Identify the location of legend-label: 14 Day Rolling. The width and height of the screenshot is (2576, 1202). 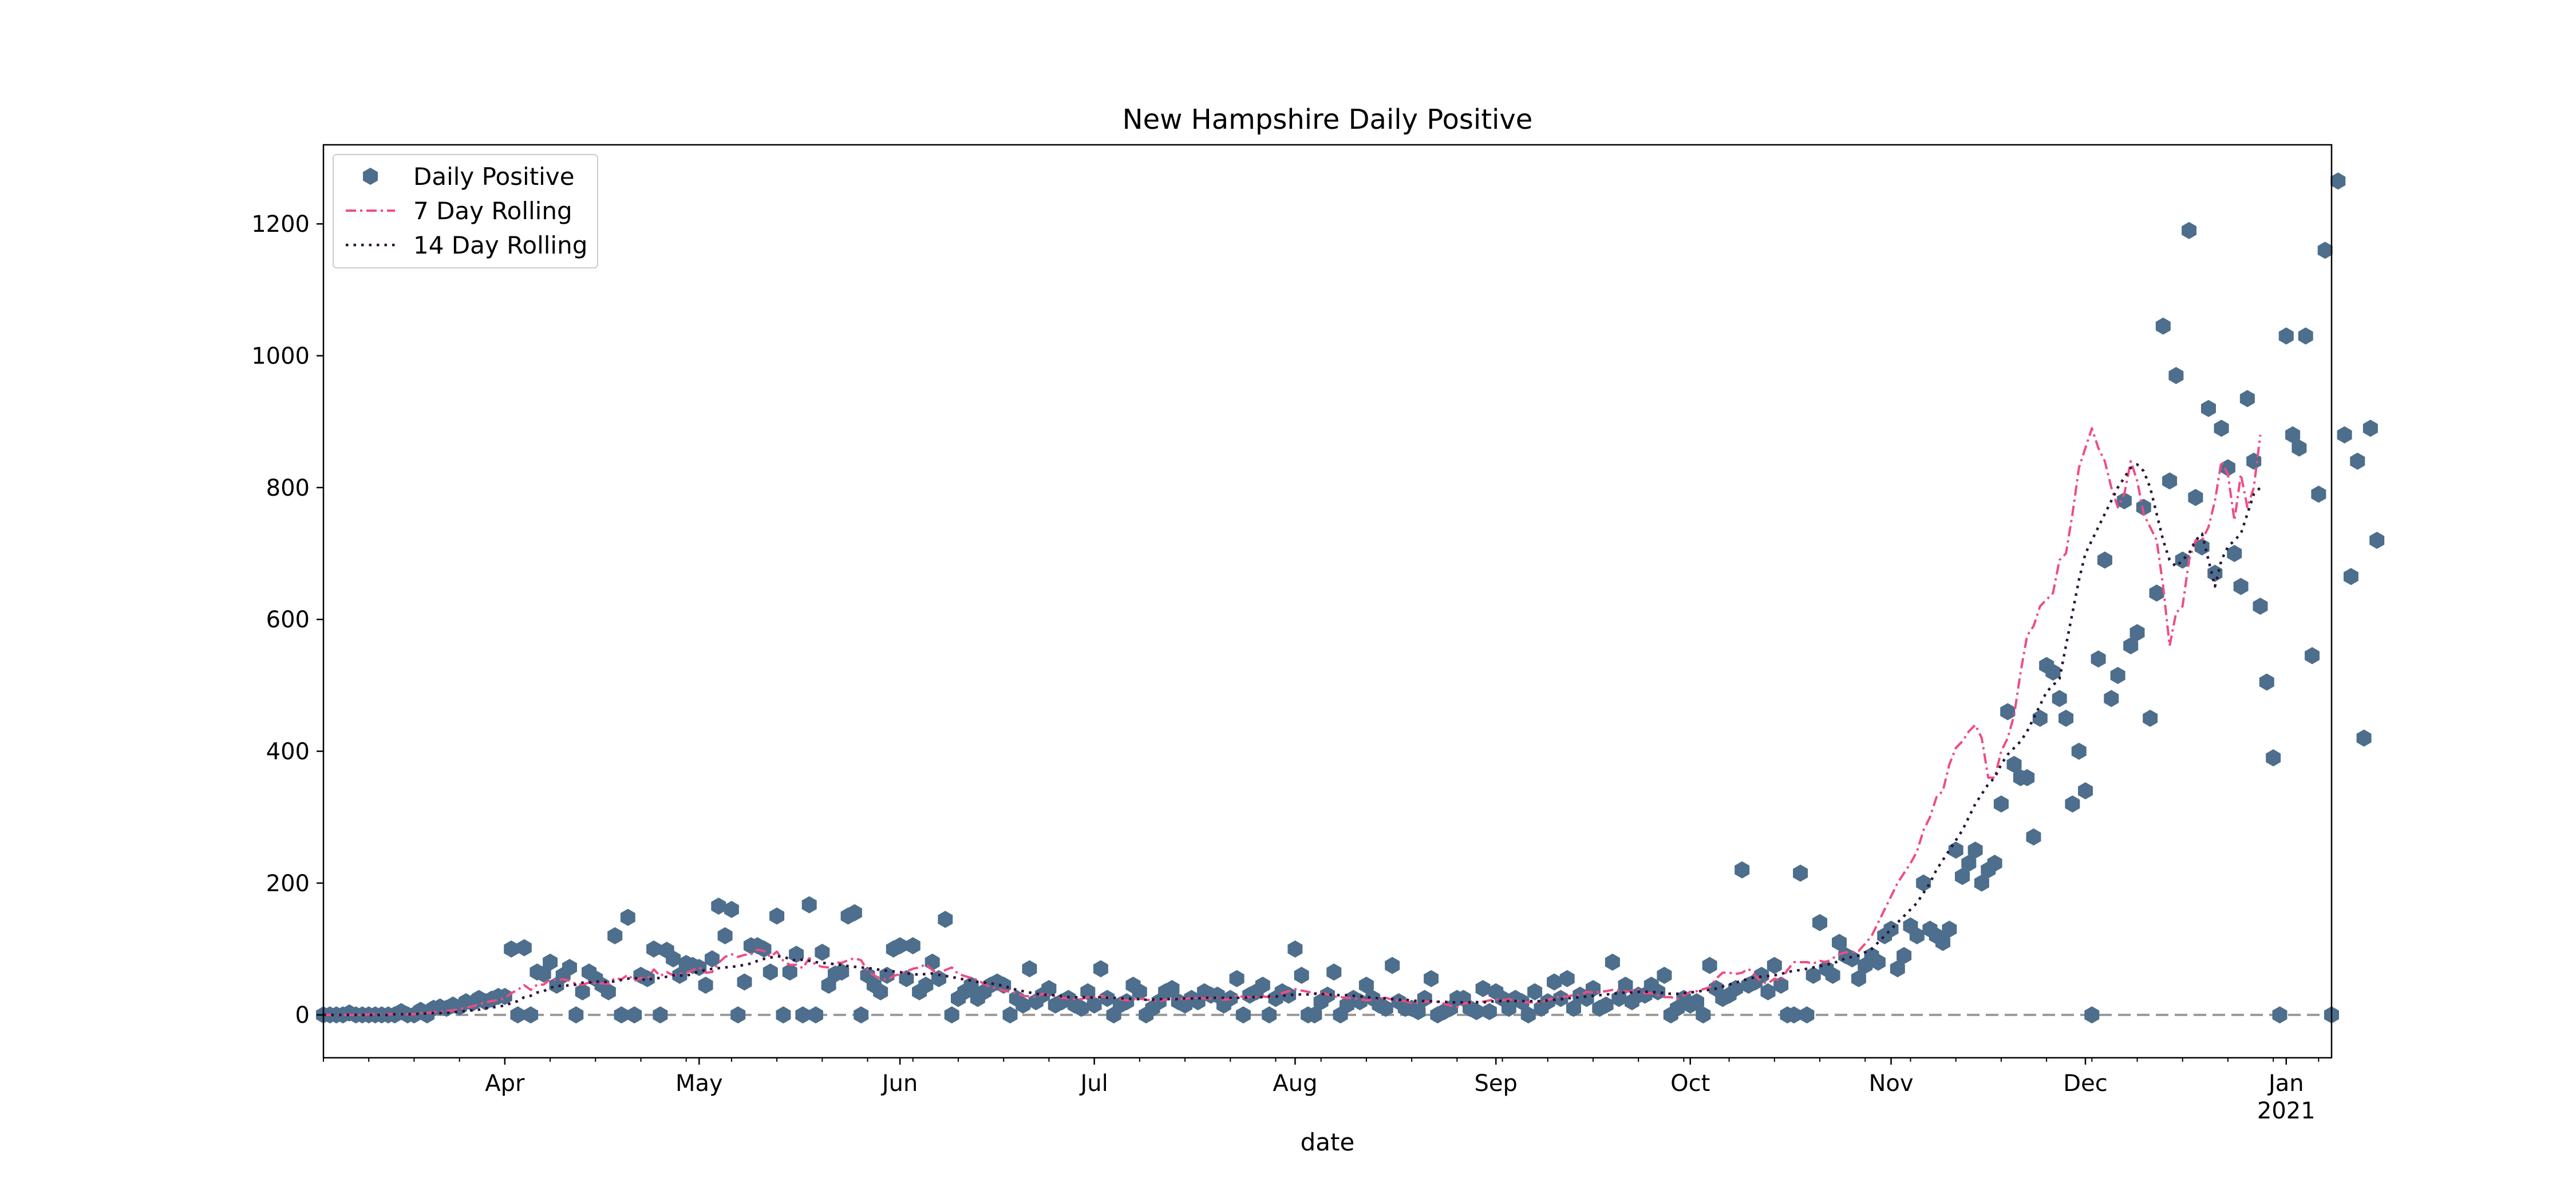
(500, 245).